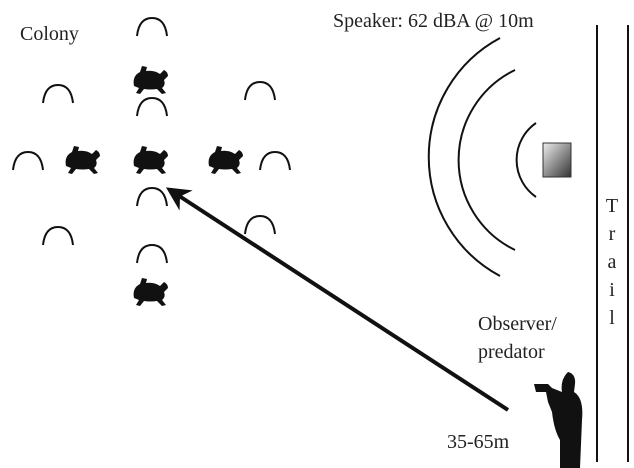  I want to click on observer-label: predator, so click(511, 352).